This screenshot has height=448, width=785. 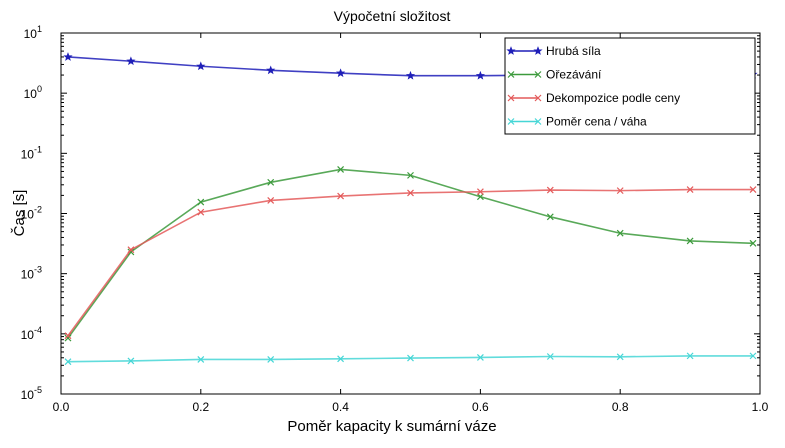 What do you see at coordinates (31, 333) in the screenshot?
I see `y-tick-label: 10⁻⁴` at bounding box center [31, 333].